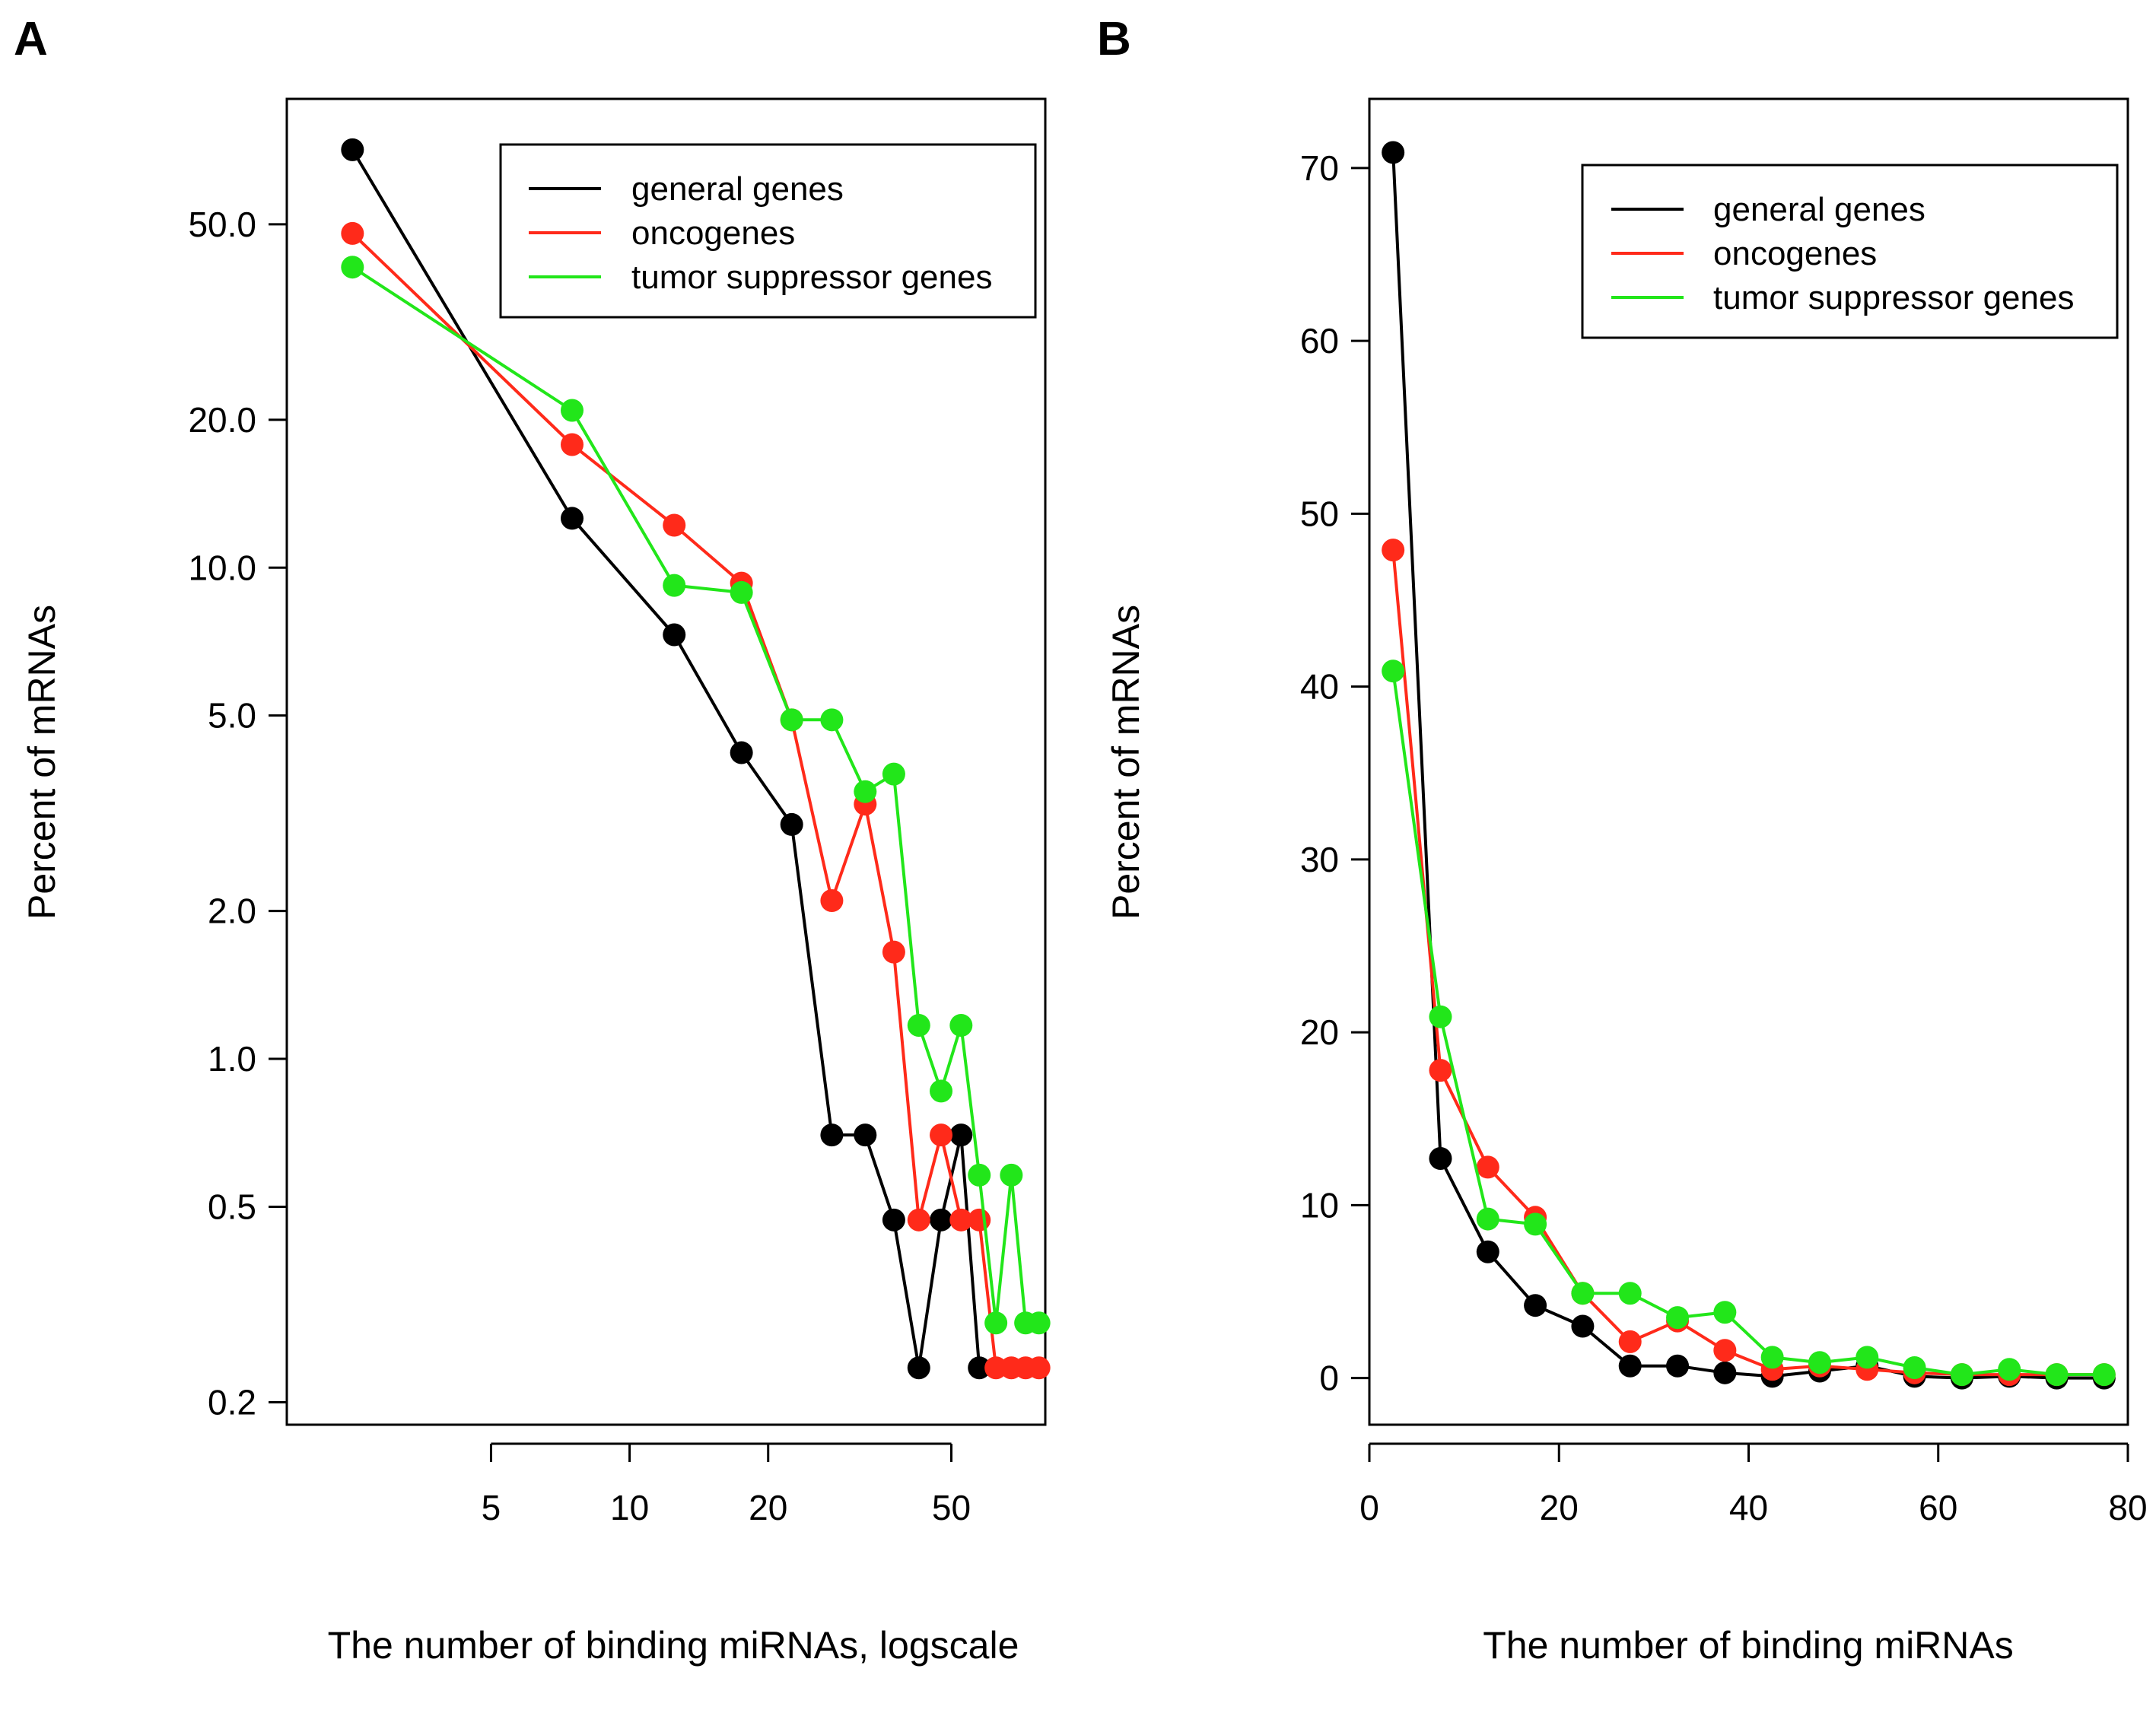 The image size is (2156, 1713). I want to click on panel-b-y-axis: 0 10 20 30 40 50 60 70, so click(1335, 773).